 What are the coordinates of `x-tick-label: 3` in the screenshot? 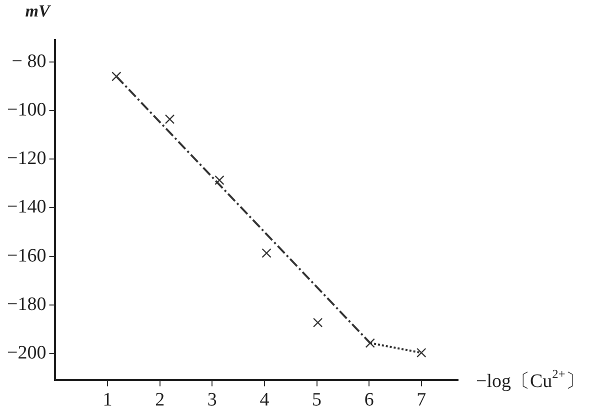 It's located at (212, 400).